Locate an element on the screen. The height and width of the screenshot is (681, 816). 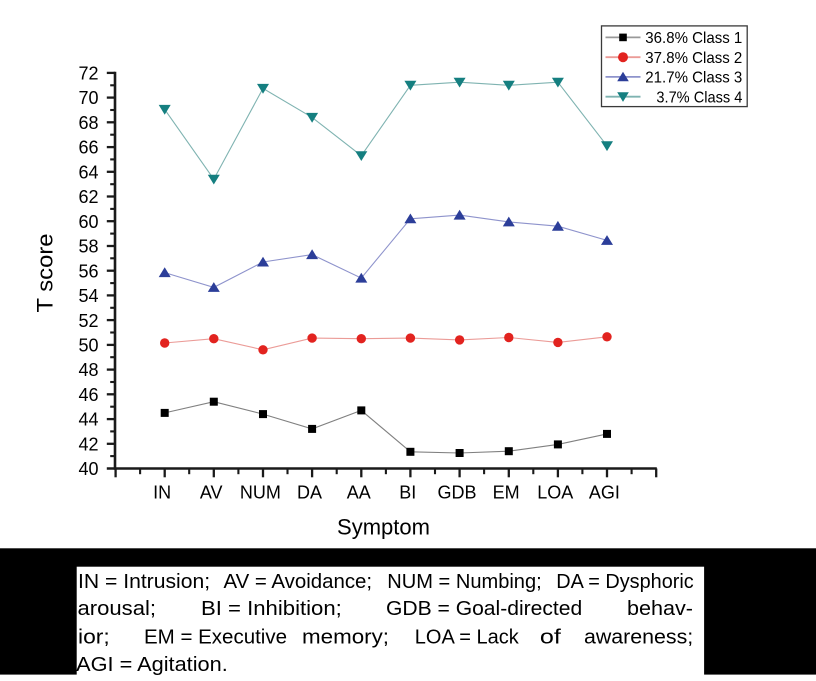
svg-text: awareness; is located at coordinates (638, 638).